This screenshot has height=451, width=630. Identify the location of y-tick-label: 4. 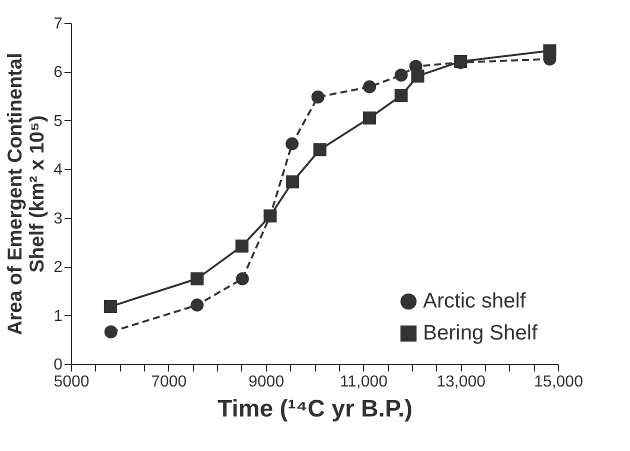
(58, 170).